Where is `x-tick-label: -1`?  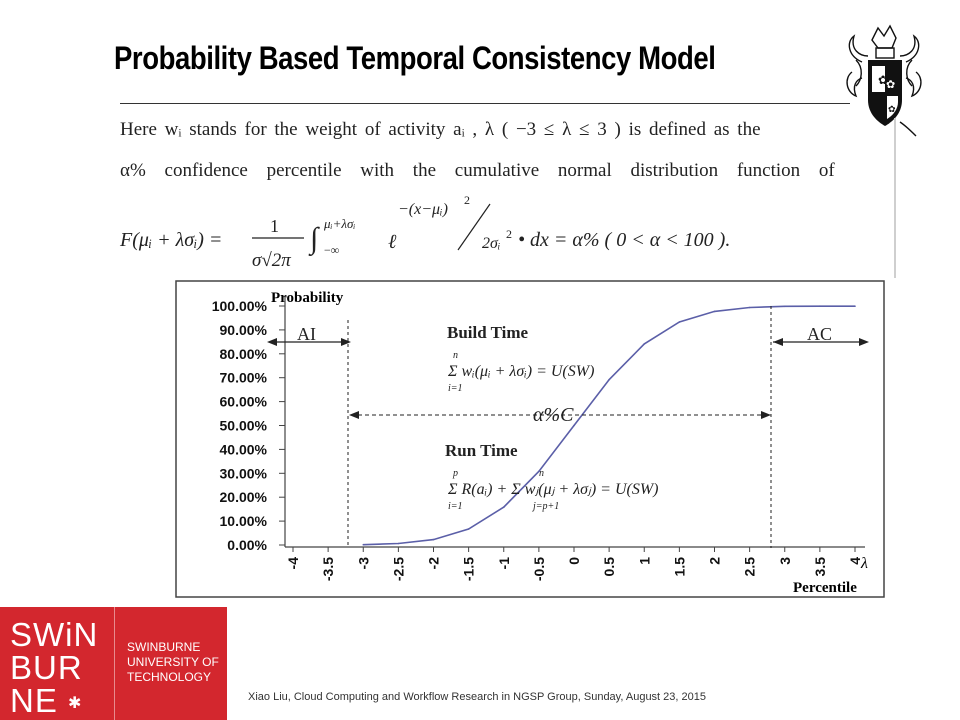 x-tick-label: -1 is located at coordinates (504, 563).